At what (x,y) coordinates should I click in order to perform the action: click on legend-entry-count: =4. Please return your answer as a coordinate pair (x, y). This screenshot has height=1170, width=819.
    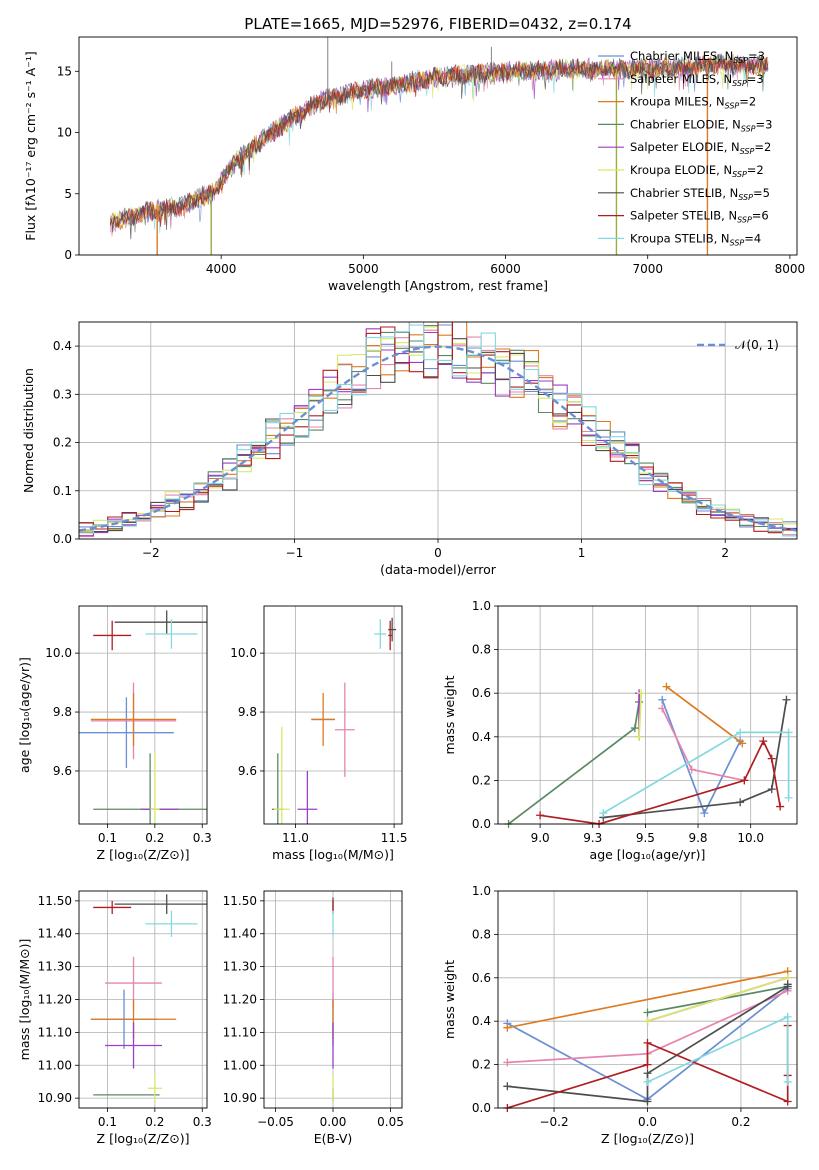
    Looking at the image, I should click on (752, 238).